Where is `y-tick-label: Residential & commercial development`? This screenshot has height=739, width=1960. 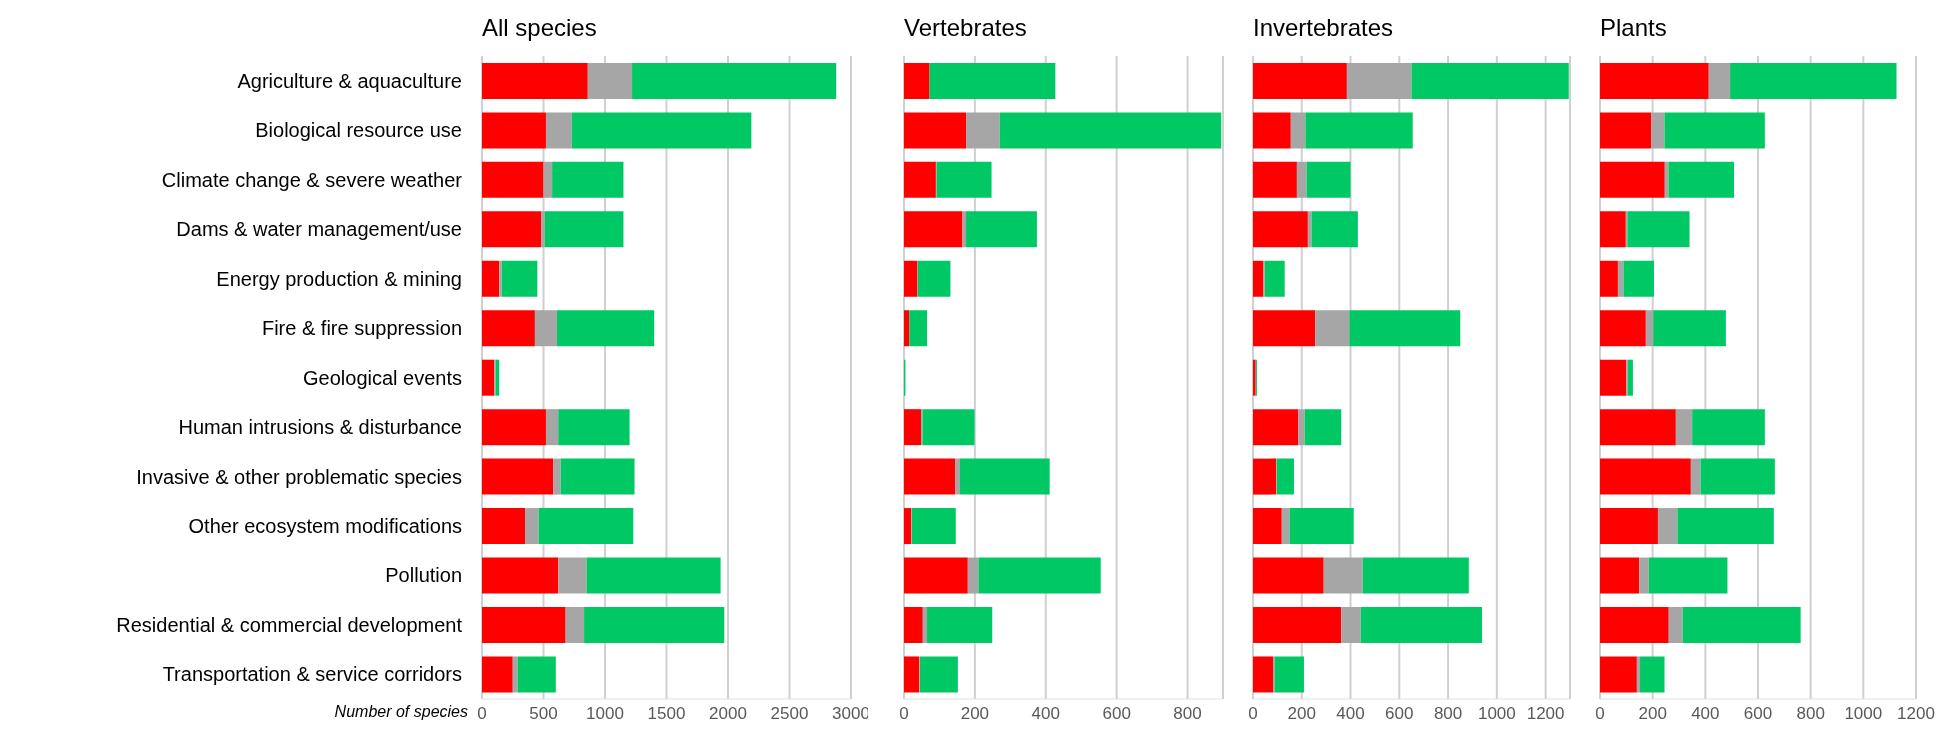 y-tick-label: Residential & commercial development is located at coordinates (289, 624).